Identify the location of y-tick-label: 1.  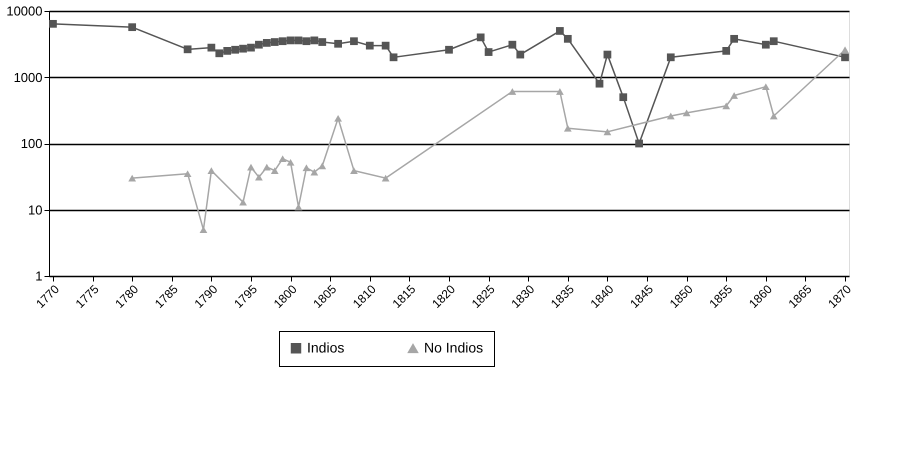
(38, 276).